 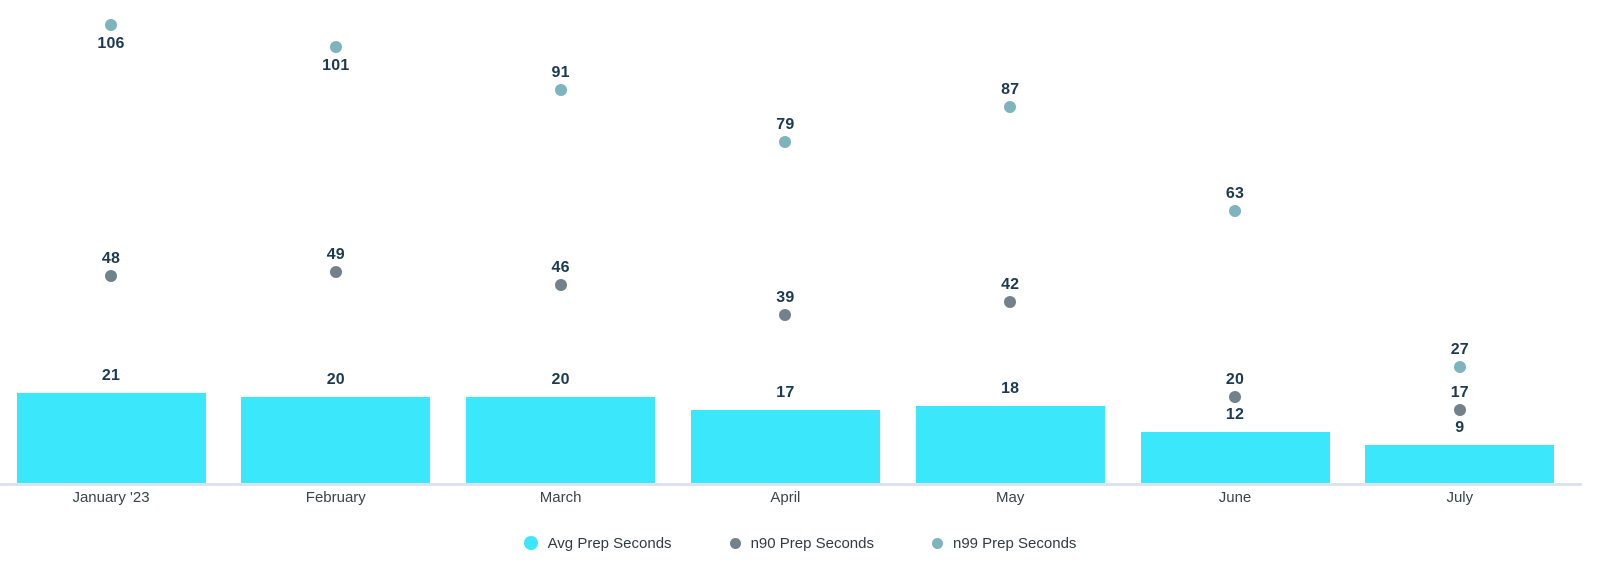 I want to click on x-axis-label-february: February, so click(x=335, y=497).